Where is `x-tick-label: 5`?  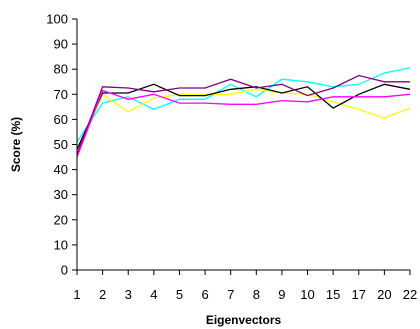 x-tick-label: 5 is located at coordinates (179, 294).